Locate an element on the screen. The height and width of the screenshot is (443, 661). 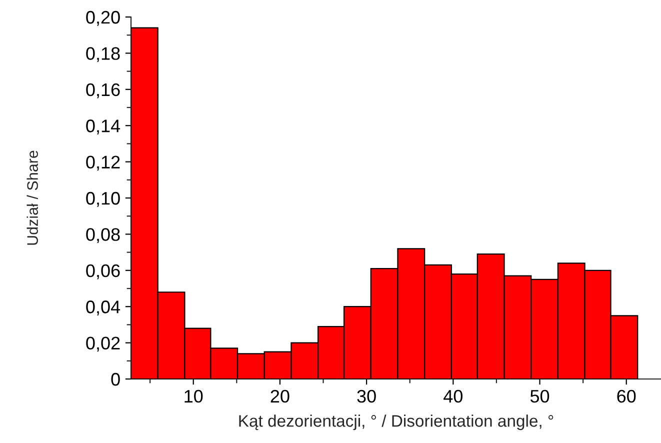
y-tick-label: 0,12 is located at coordinates (103, 163).